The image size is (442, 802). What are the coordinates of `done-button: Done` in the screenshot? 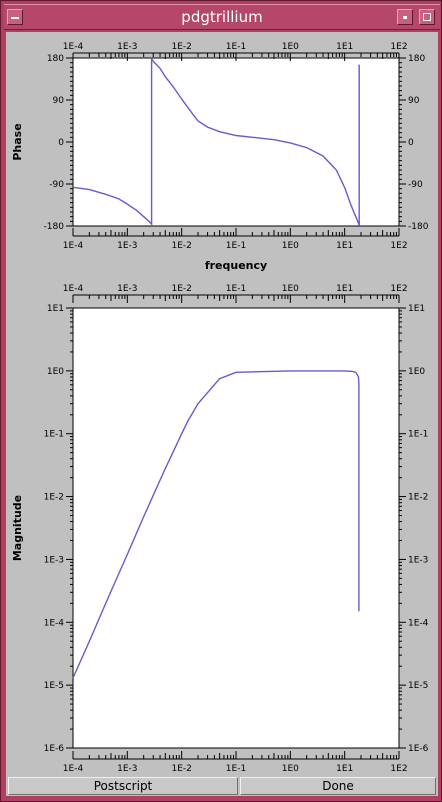 It's located at (338, 786).